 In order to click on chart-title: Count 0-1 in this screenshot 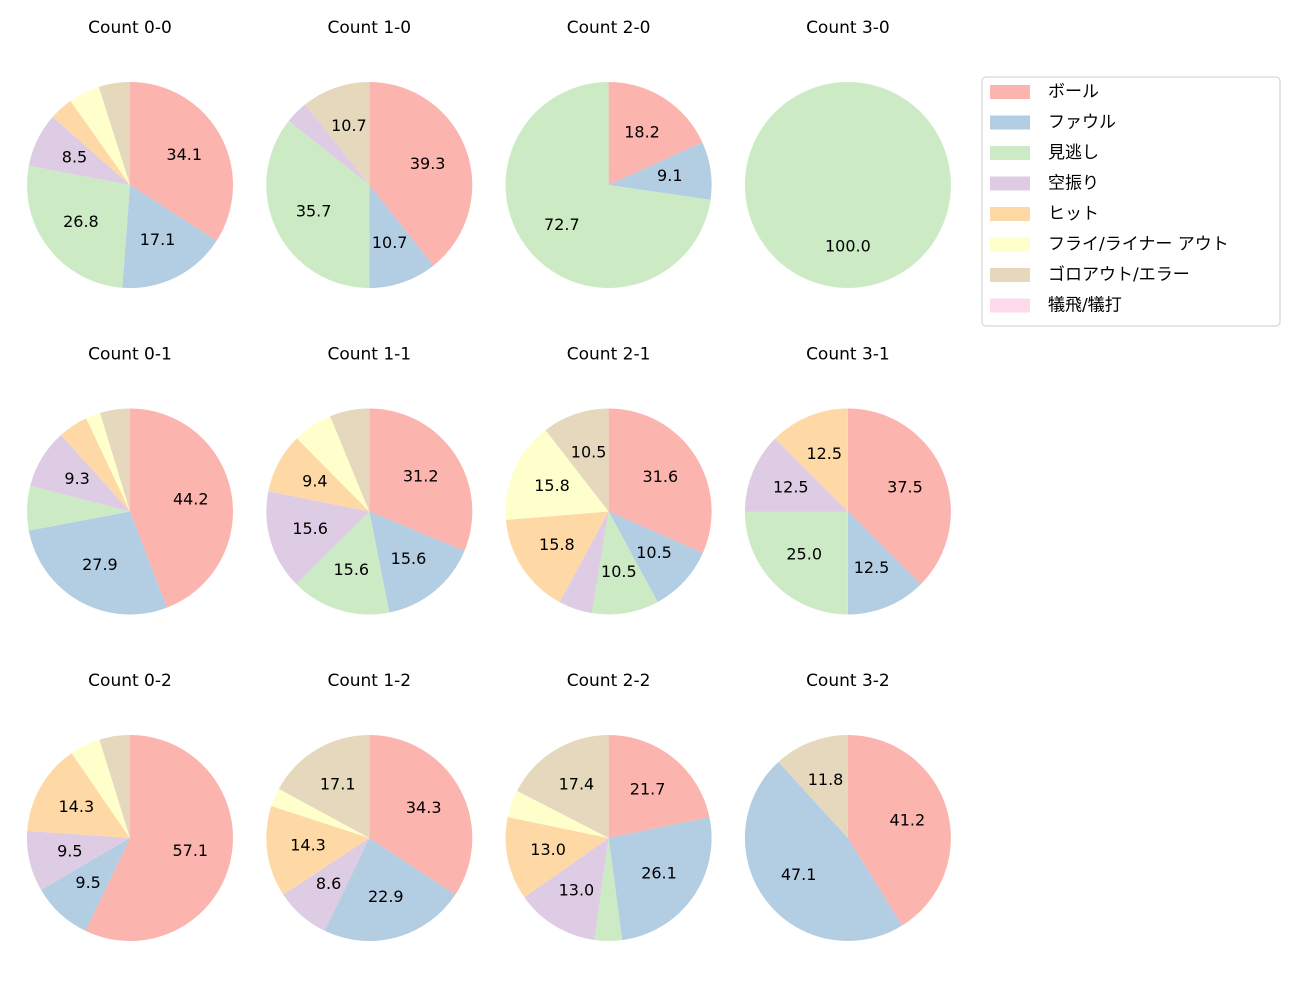, I will do `click(130, 355)`.